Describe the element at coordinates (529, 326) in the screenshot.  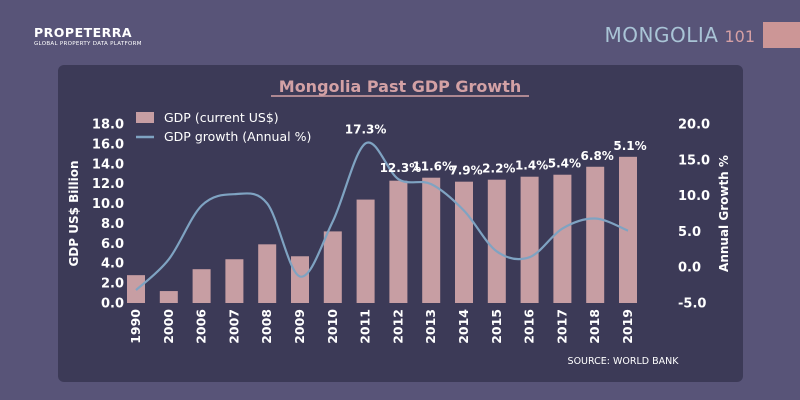
I see `x-tick-2016: 2016` at that location.